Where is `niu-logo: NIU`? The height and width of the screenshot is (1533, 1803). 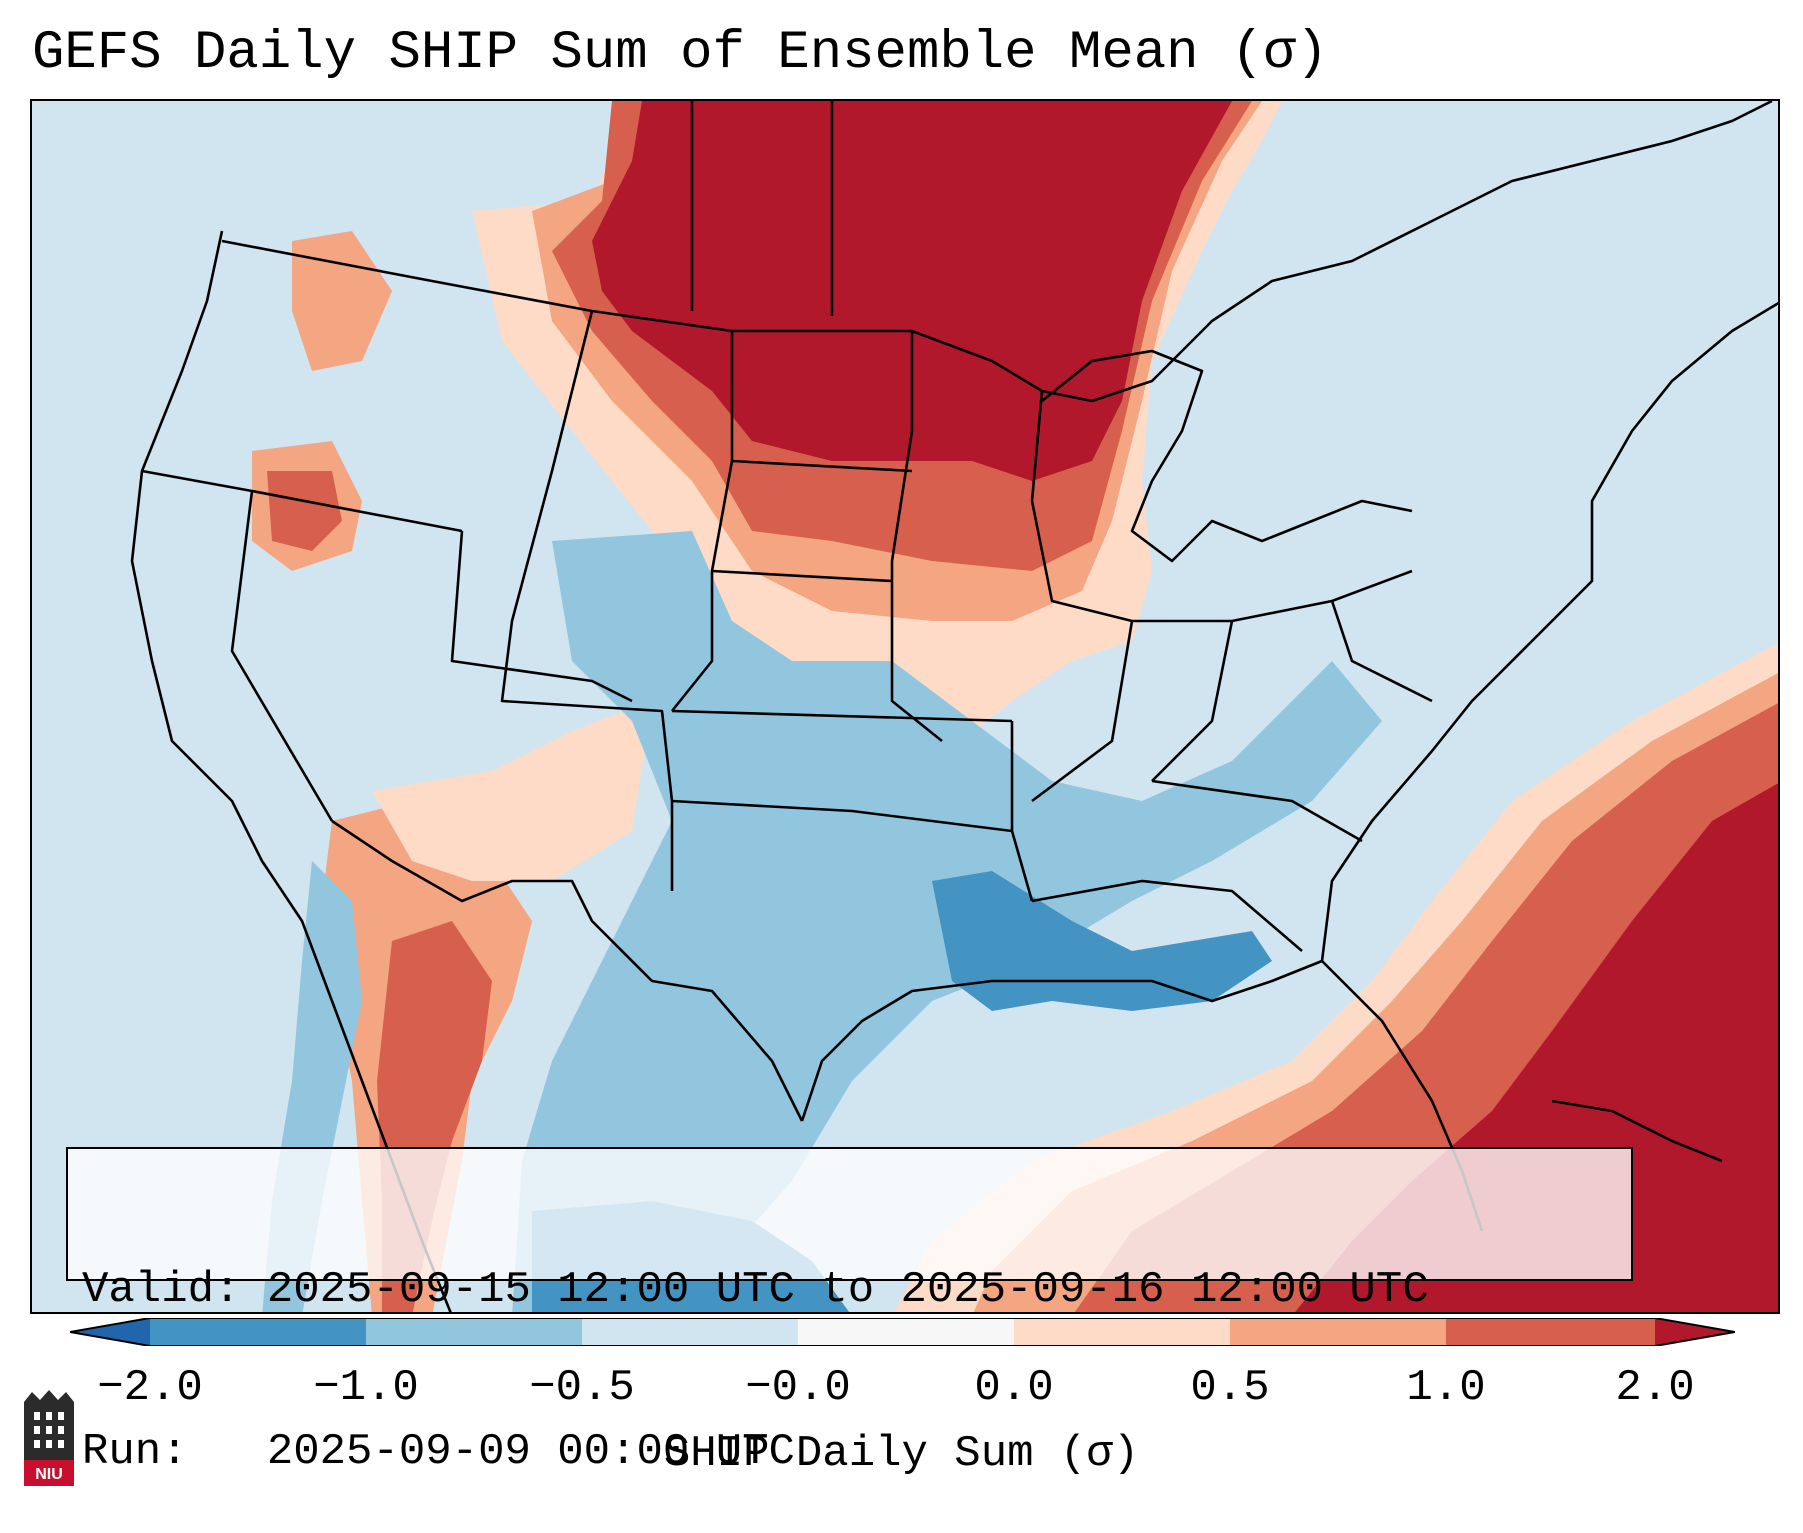
niu-logo: NIU is located at coordinates (49, 1438).